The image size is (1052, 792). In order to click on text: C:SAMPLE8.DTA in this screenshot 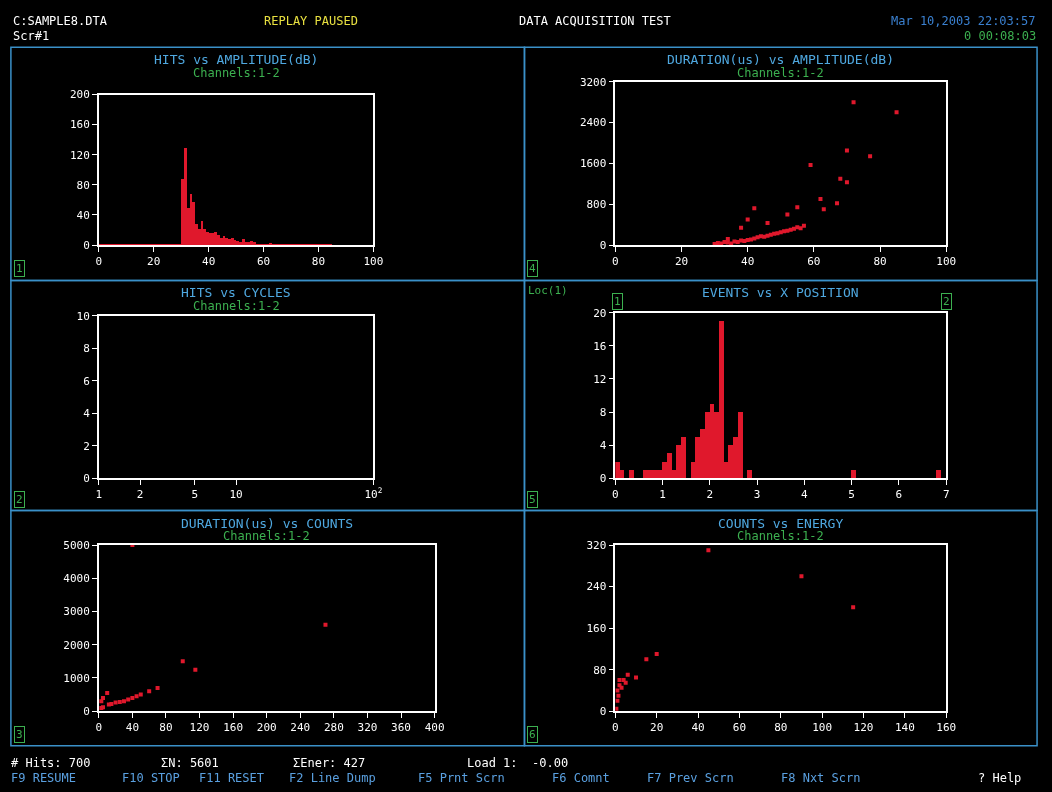, I will do `click(60, 21)`.